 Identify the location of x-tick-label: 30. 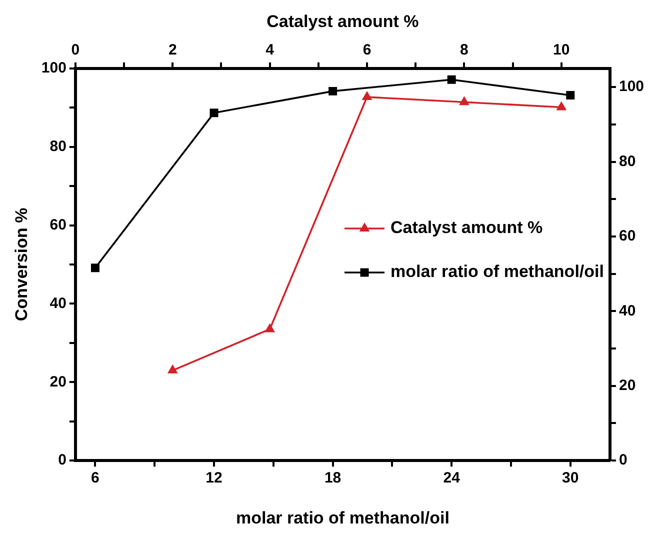
(570, 478).